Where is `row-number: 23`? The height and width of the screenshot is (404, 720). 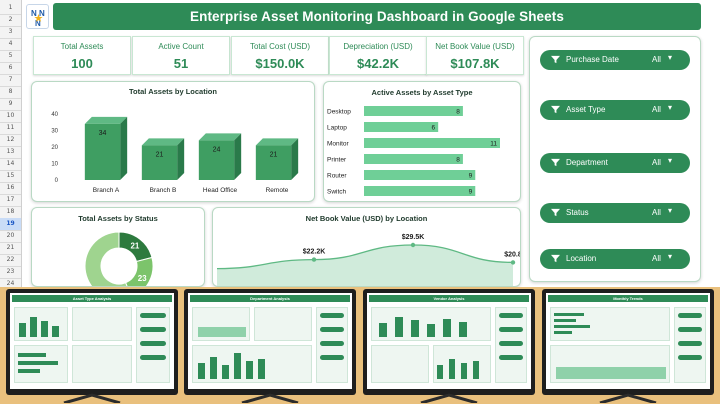 row-number: 23 is located at coordinates (10, 271).